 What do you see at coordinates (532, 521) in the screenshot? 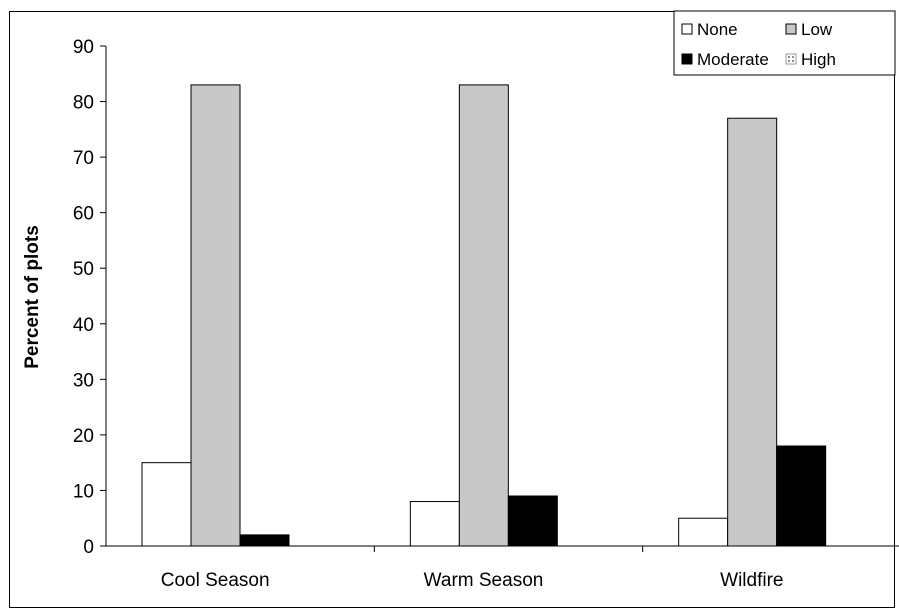
I see `bar-moderate-warm-season` at bounding box center [532, 521].